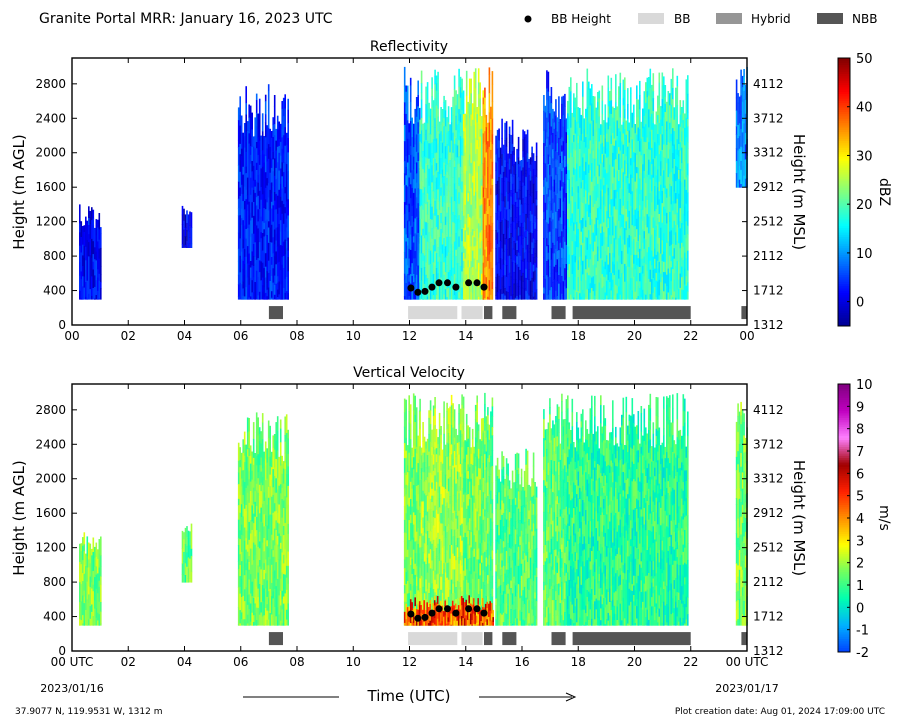 This screenshot has width=900, height=725. Describe the element at coordinates (768, 256) in the screenshot. I see `y2-tick-label: 2112` at that location.